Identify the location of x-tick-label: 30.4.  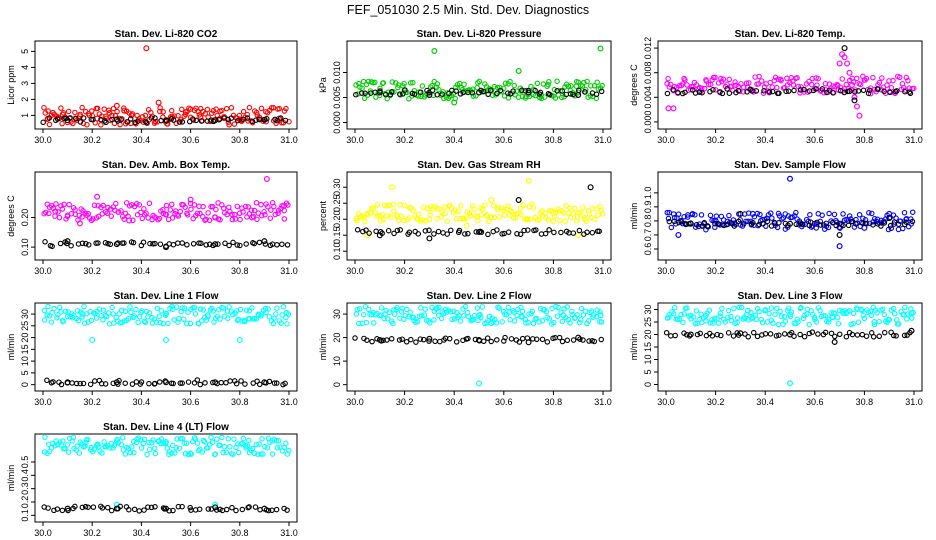
(765, 271).